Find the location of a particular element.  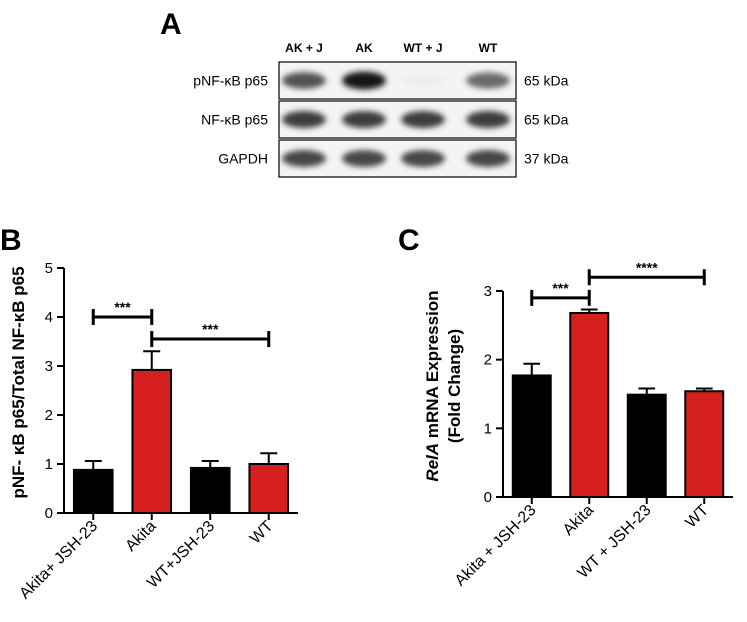

lane-label: WT is located at coordinates (488, 48).